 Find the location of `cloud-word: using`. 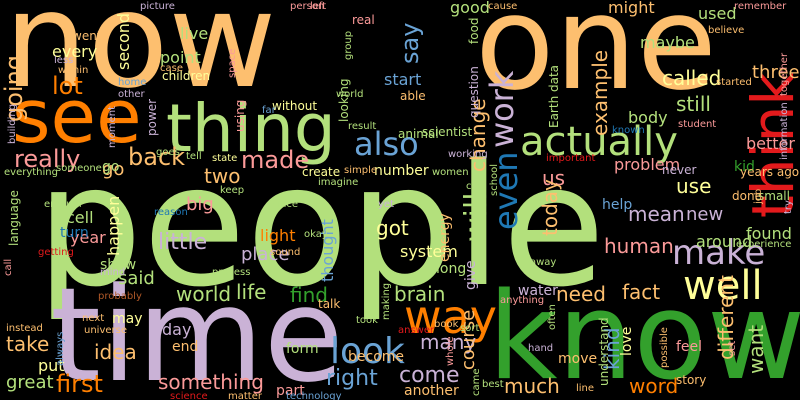

cloud-word: using is located at coordinates (240, 115).